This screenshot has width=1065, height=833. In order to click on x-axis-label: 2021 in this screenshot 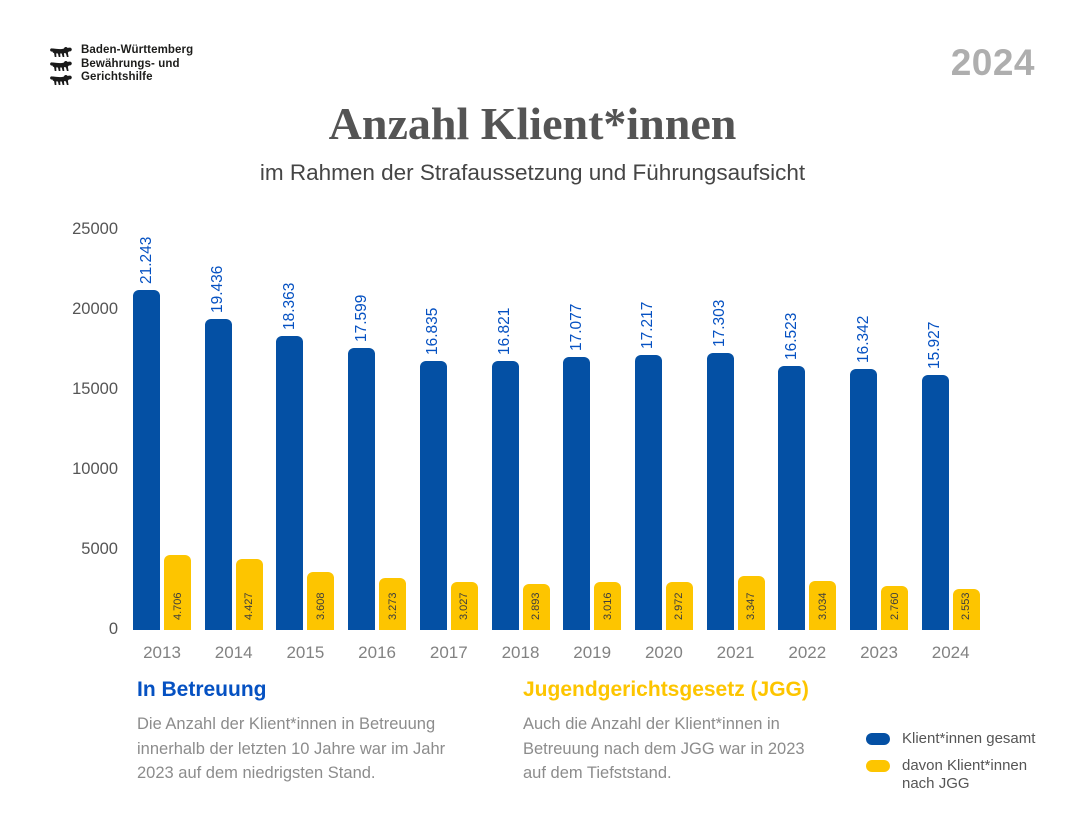, I will do `click(735, 652)`.